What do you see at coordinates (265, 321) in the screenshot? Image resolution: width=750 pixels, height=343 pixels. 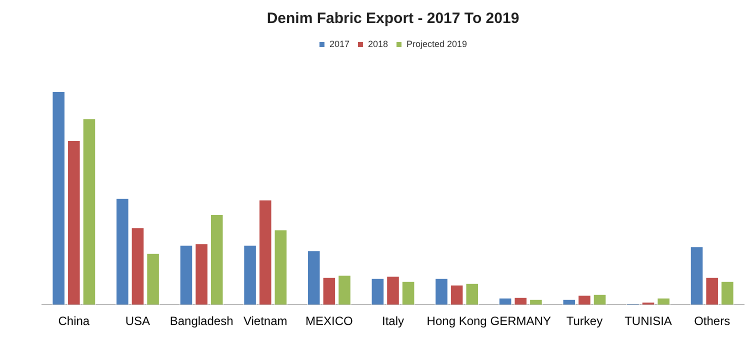 I see `x-tick-label: Vietnam` at bounding box center [265, 321].